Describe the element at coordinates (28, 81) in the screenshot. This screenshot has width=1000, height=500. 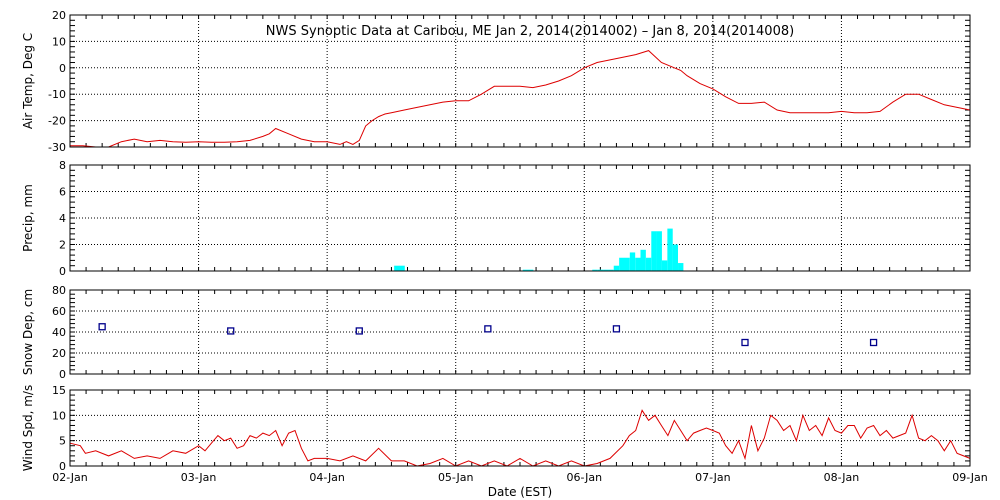
I see `y-axis-label: Air Temp, Deg C` at that location.